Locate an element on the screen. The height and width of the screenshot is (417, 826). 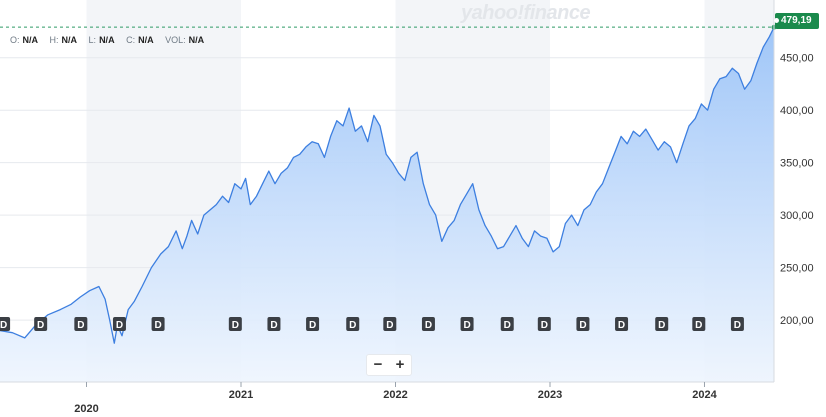
y-tick-label: 300,00 is located at coordinates (797, 216).